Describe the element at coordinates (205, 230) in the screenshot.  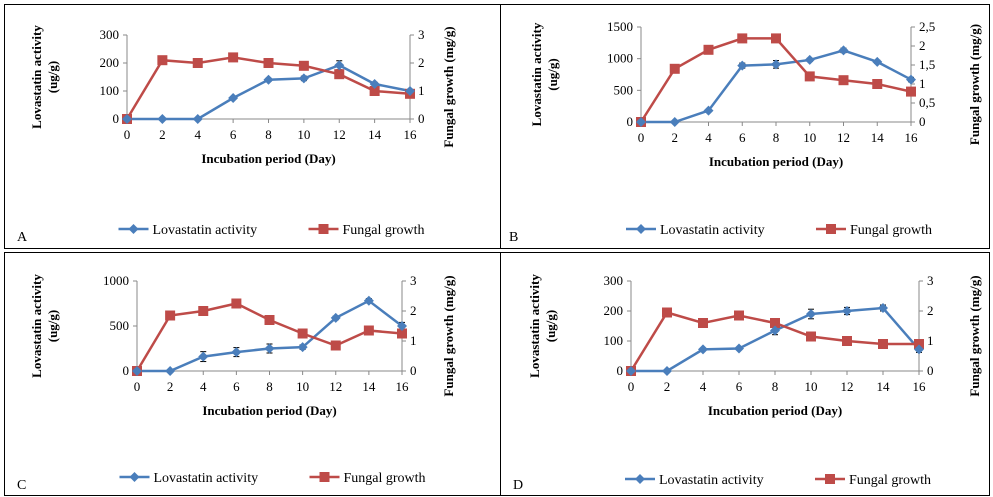
I see `legend-lovastatin-label: Lovastatin activity` at that location.